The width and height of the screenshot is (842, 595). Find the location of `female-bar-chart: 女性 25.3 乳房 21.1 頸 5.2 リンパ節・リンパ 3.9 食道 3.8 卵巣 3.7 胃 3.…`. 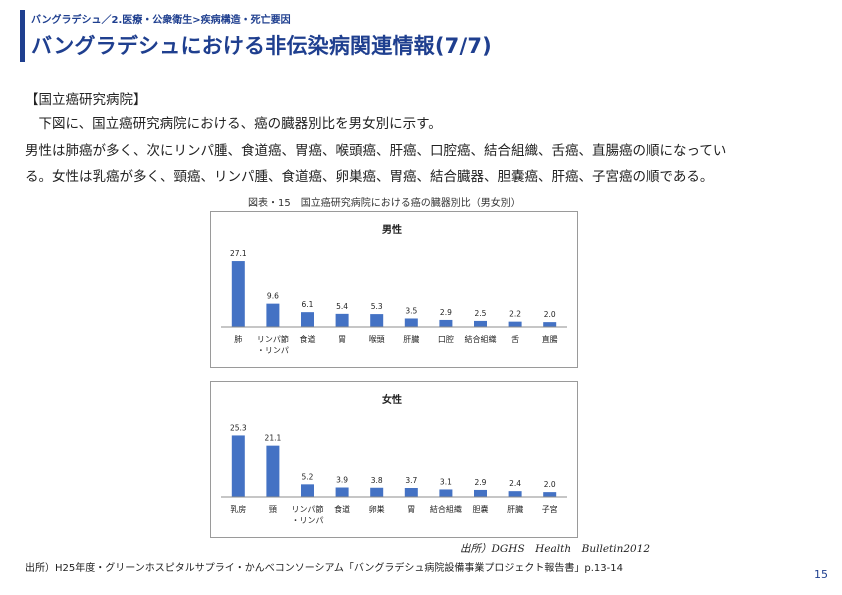

female-bar-chart: 女性 25.3 乳房 21.1 頸 5.2 リンパ節・リンパ 3.9 食道 3.8 卵巣 3.7 胃 3.… is located at coordinates (394, 459).